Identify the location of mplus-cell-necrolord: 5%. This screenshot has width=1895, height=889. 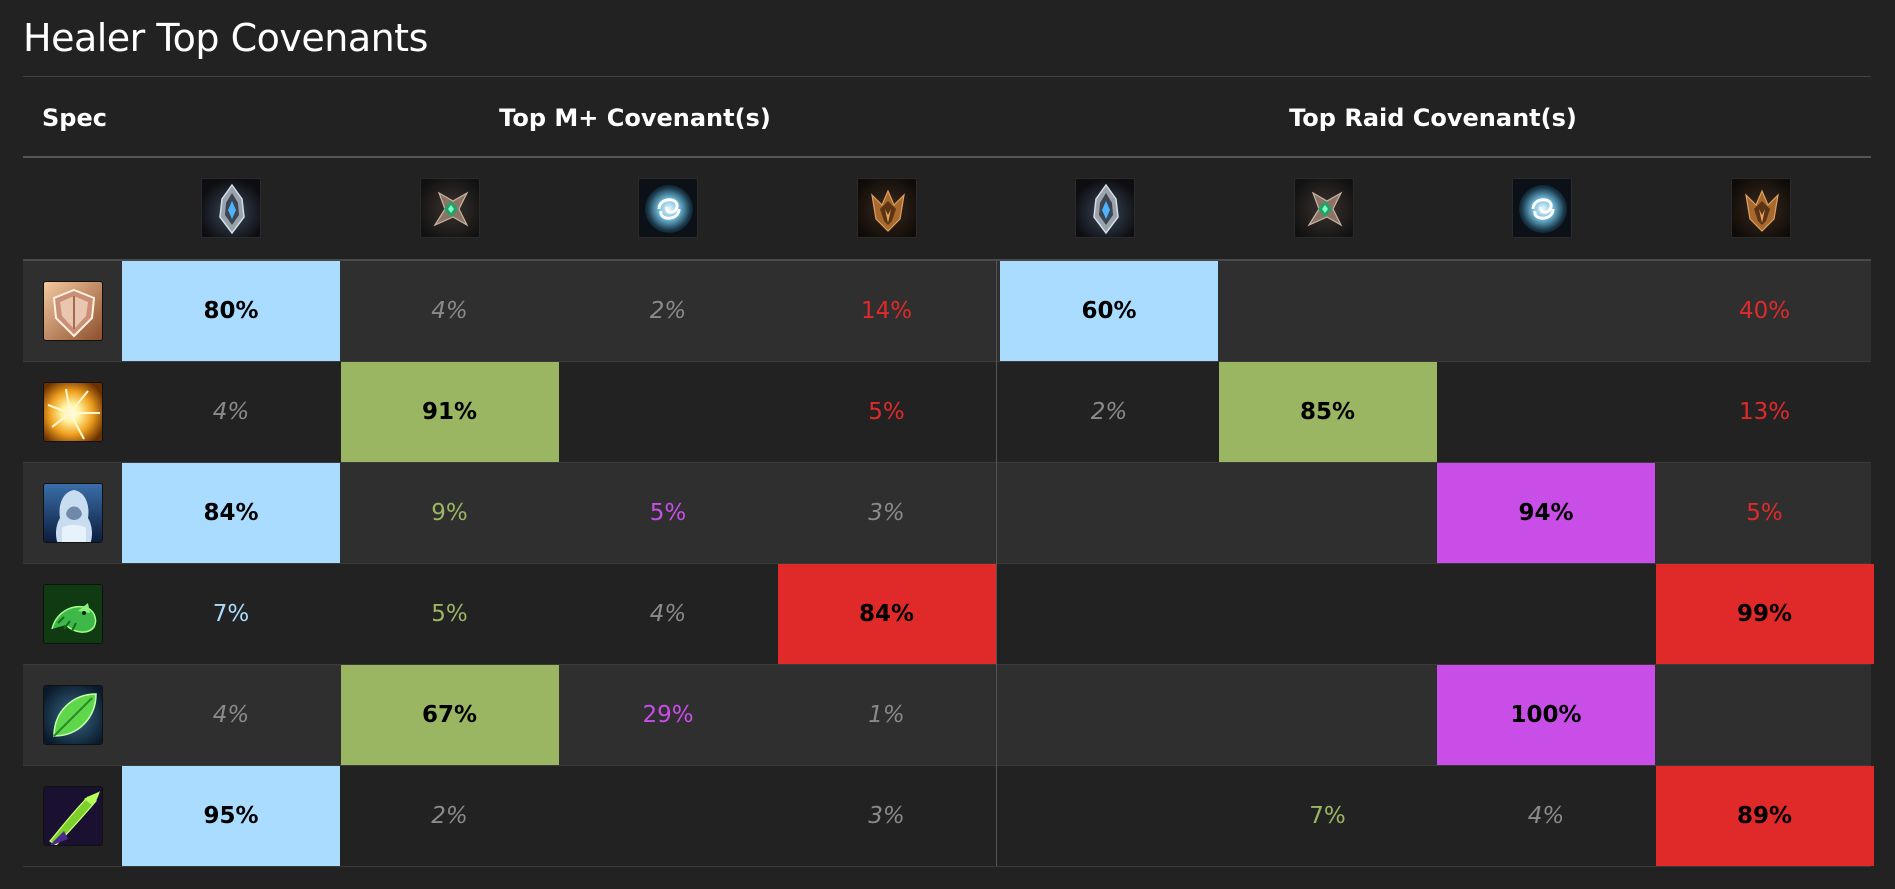
(449, 614).